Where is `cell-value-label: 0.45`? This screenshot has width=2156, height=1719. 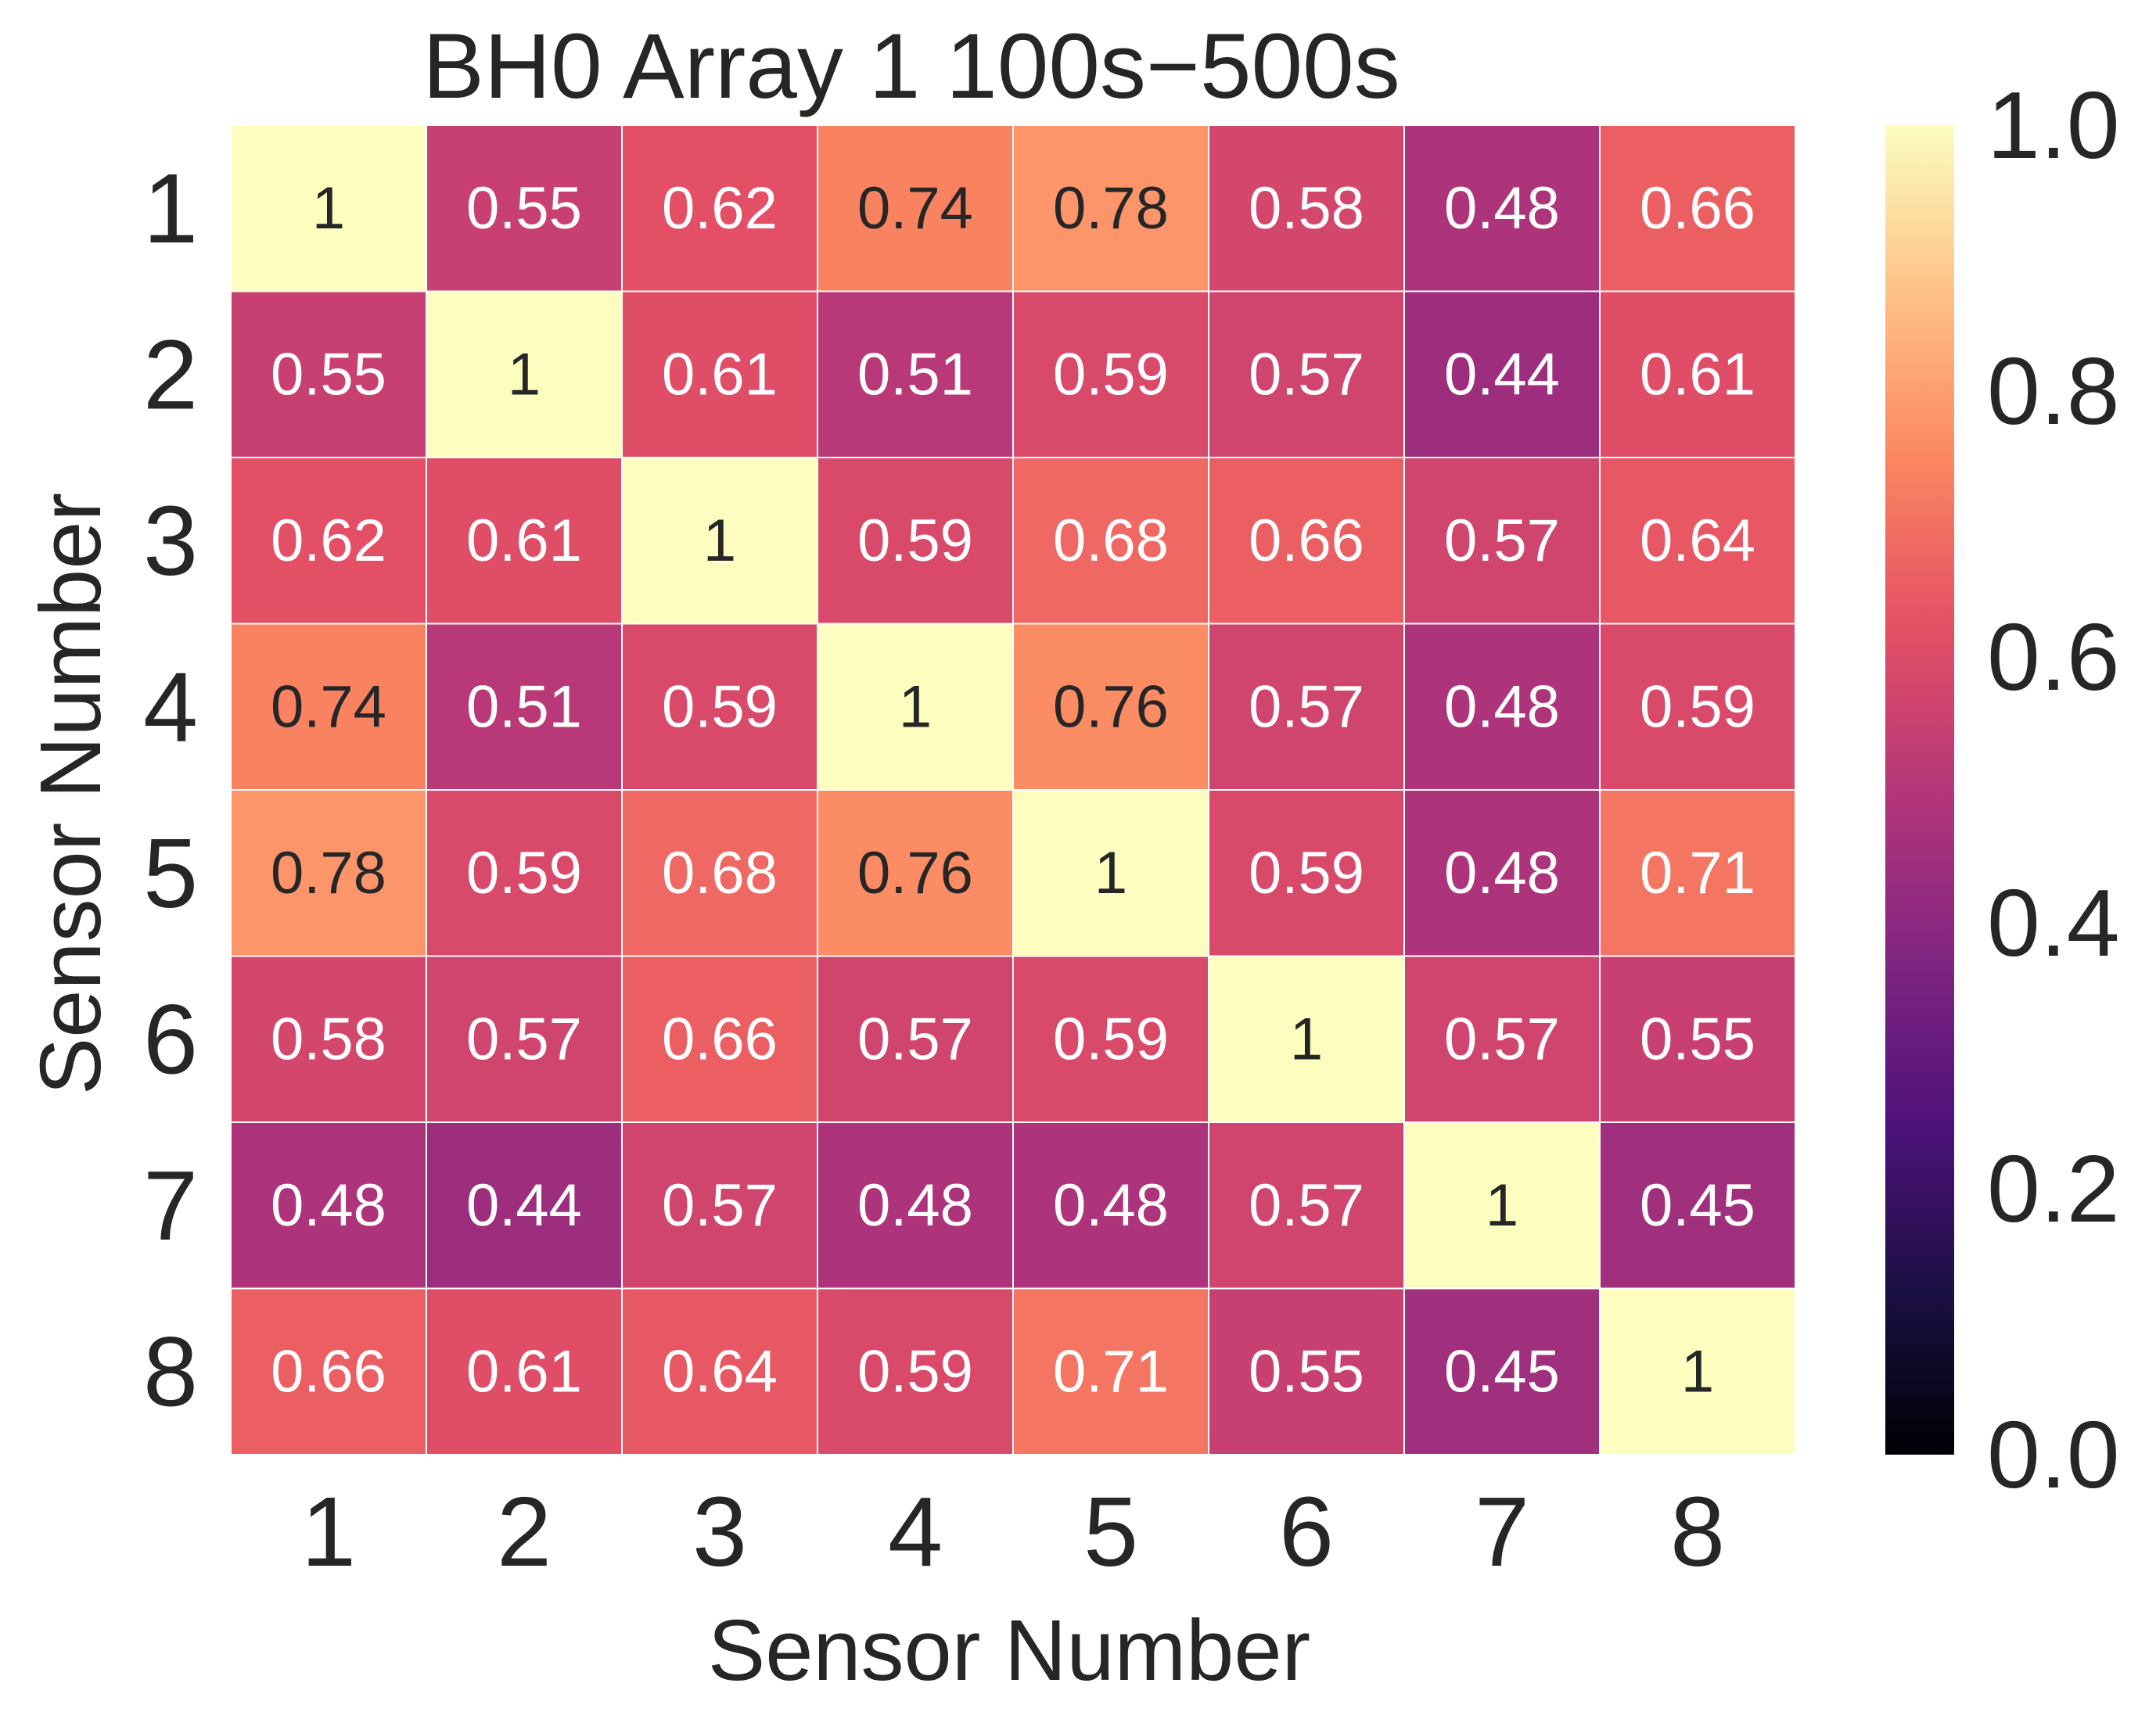
cell-value-label: 0.45 is located at coordinates (1502, 1371).